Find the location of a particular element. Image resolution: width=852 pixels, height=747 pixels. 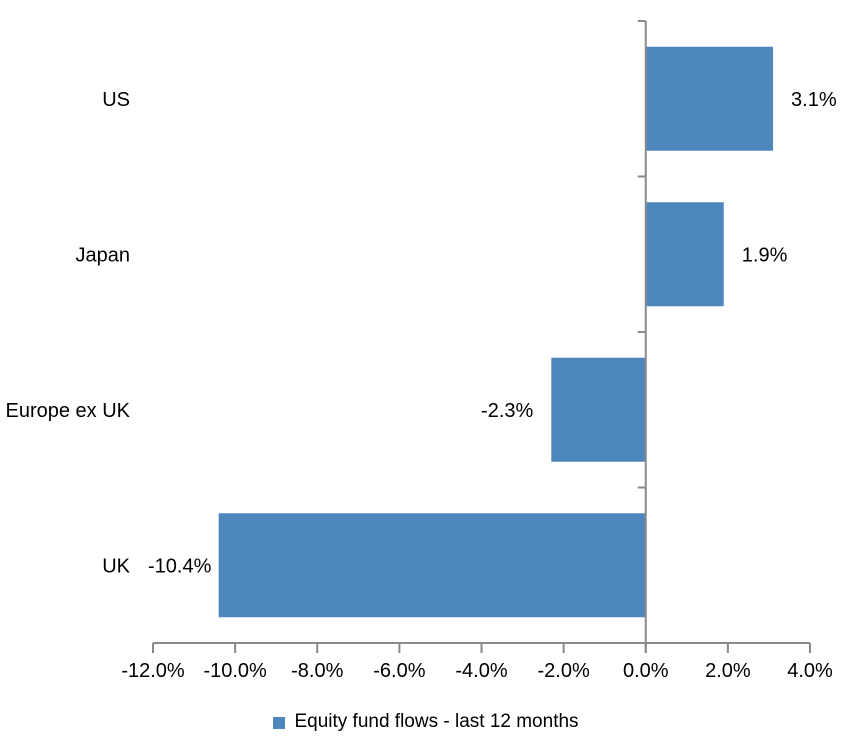

x-tick-label: 4.0% is located at coordinates (810, 671).